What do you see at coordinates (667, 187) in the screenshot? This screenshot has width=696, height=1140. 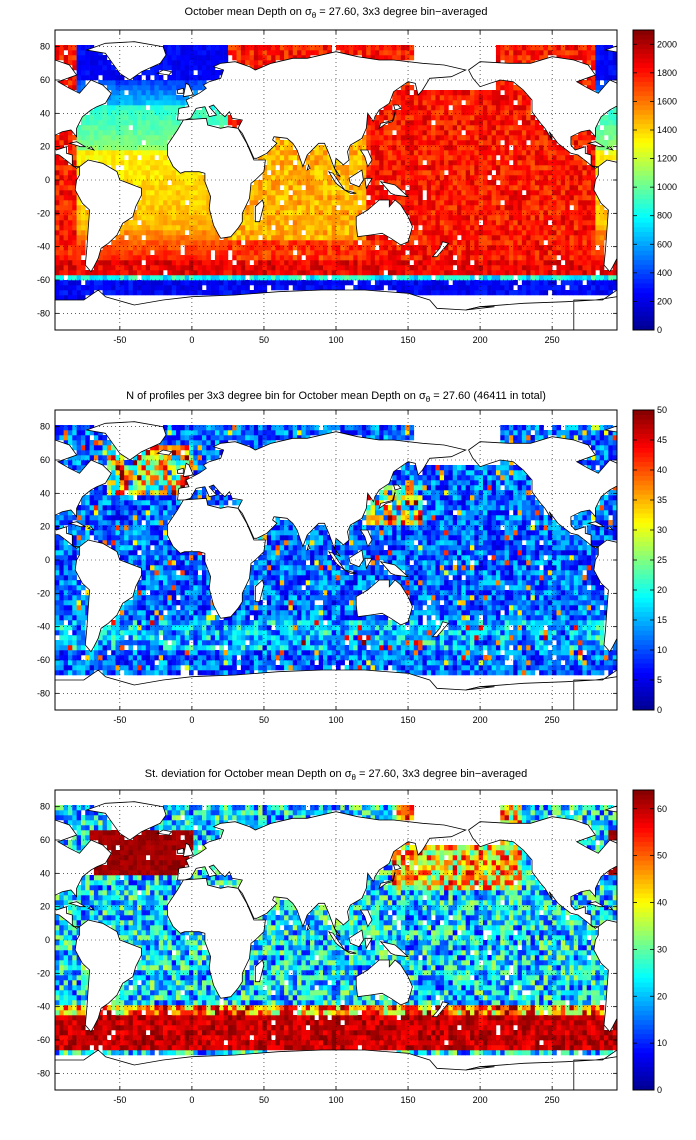 I see `colorbar-tick-label: 1000` at bounding box center [667, 187].